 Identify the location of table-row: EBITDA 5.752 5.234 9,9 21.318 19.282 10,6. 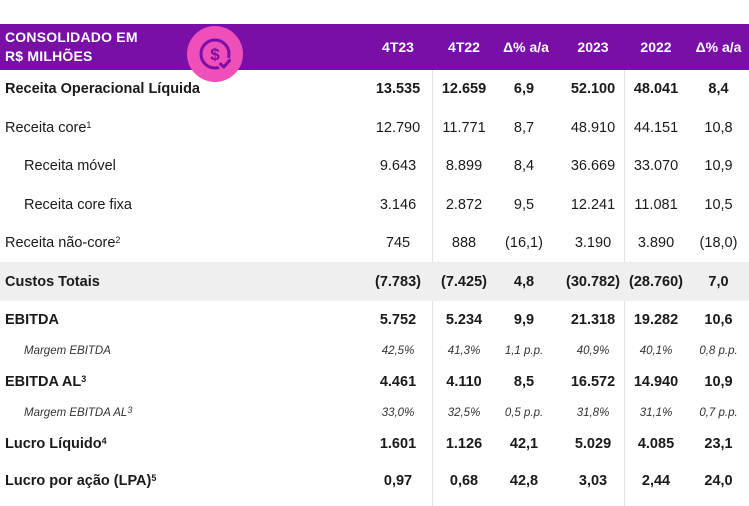
(374, 320).